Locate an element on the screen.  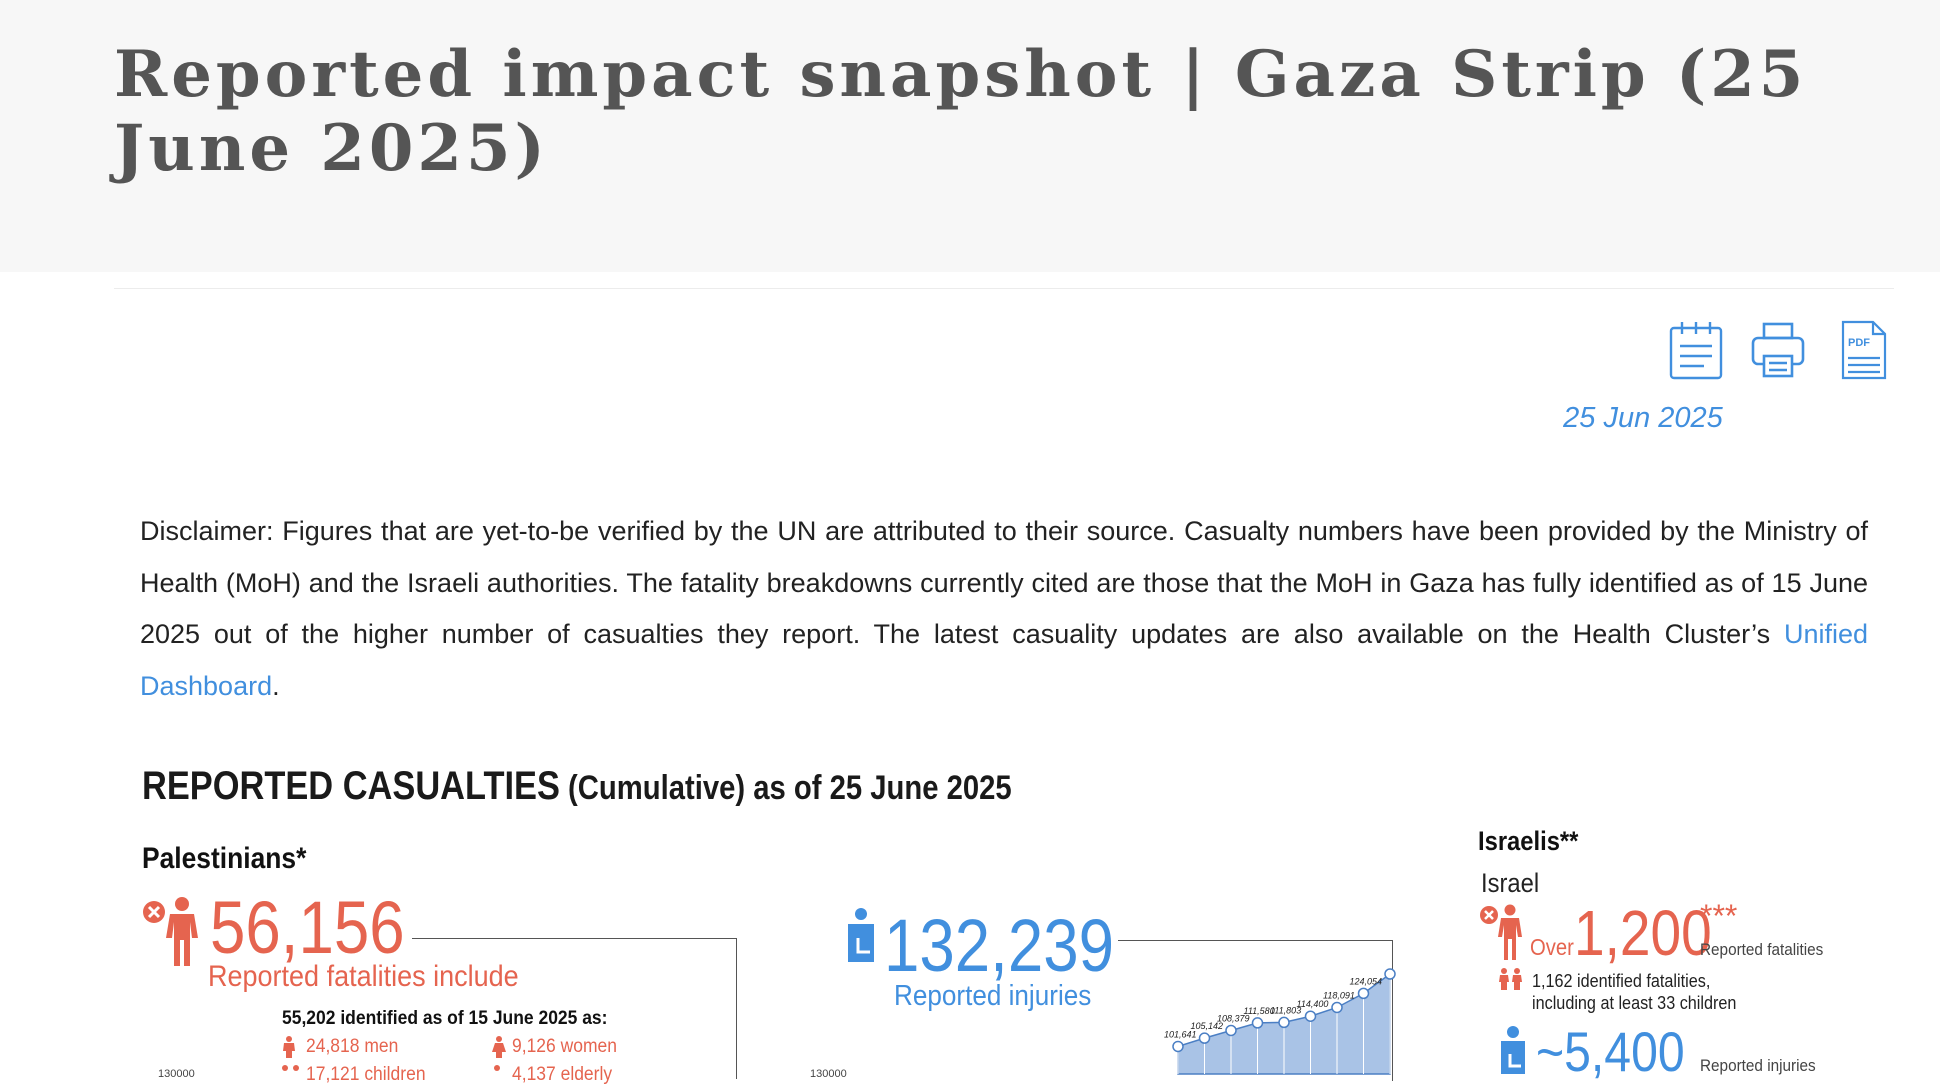
israel-fatality-x-icon is located at coordinates (1489, 915).